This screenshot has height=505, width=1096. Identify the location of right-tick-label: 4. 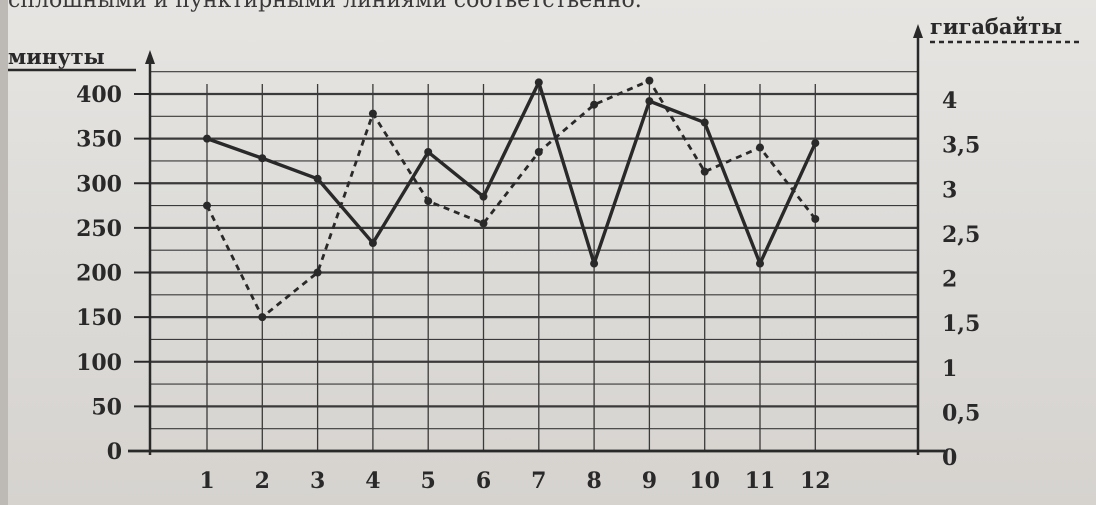
(949, 101).